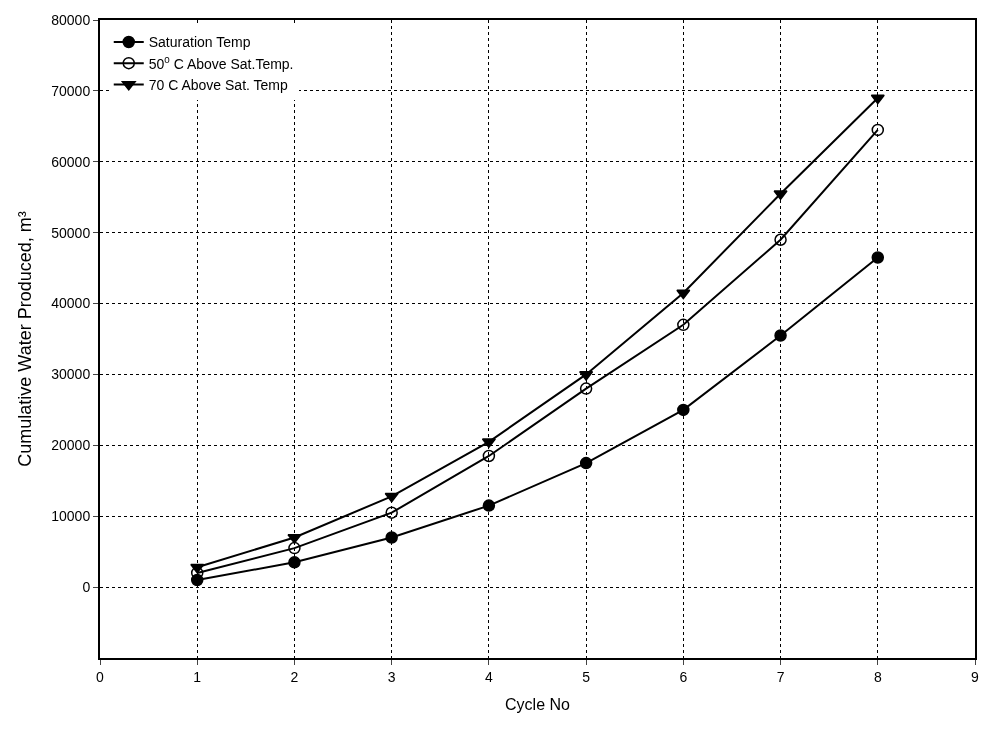 The height and width of the screenshot is (738, 1005). I want to click on x-tick-label: 7, so click(780, 676).